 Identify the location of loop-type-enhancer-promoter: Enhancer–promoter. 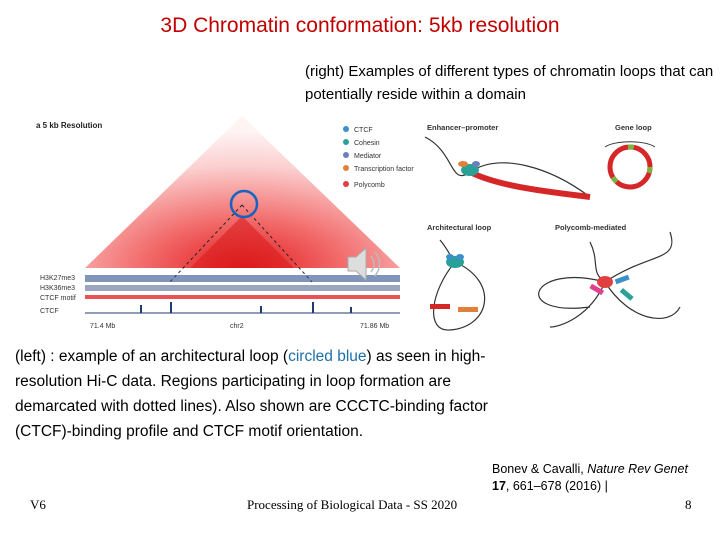
(462, 127).